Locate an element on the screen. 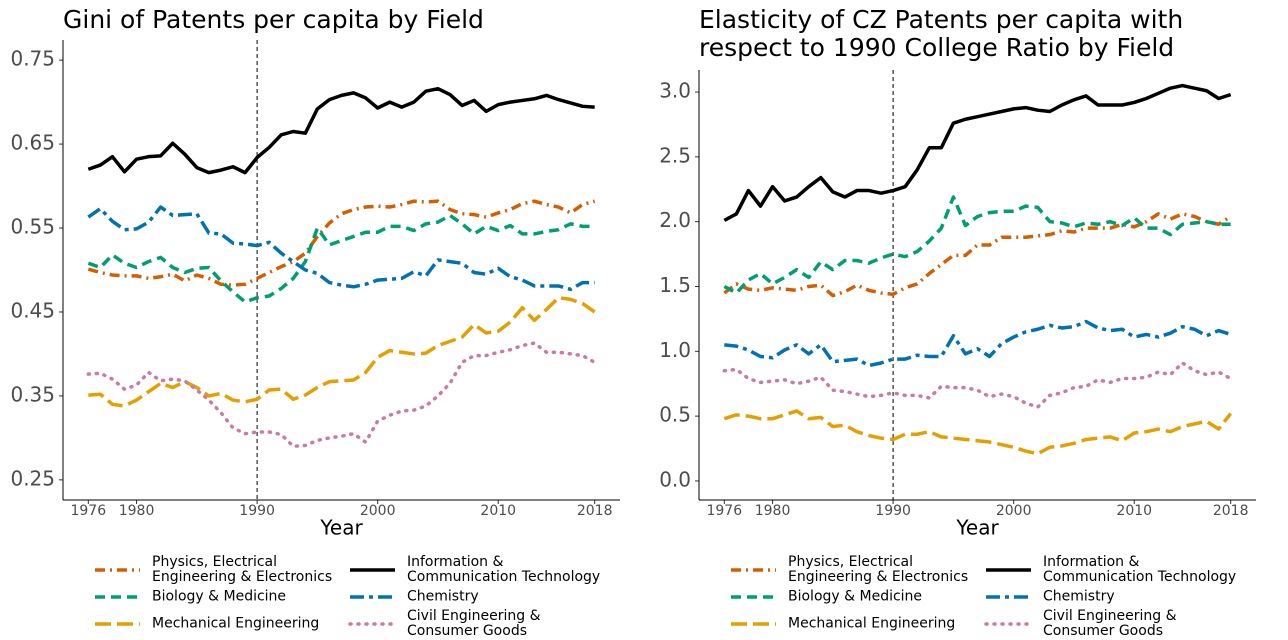 Image resolution: width=1288 pixels, height=640 pixels. y-tick-label: 0.0 is located at coordinates (675, 479).